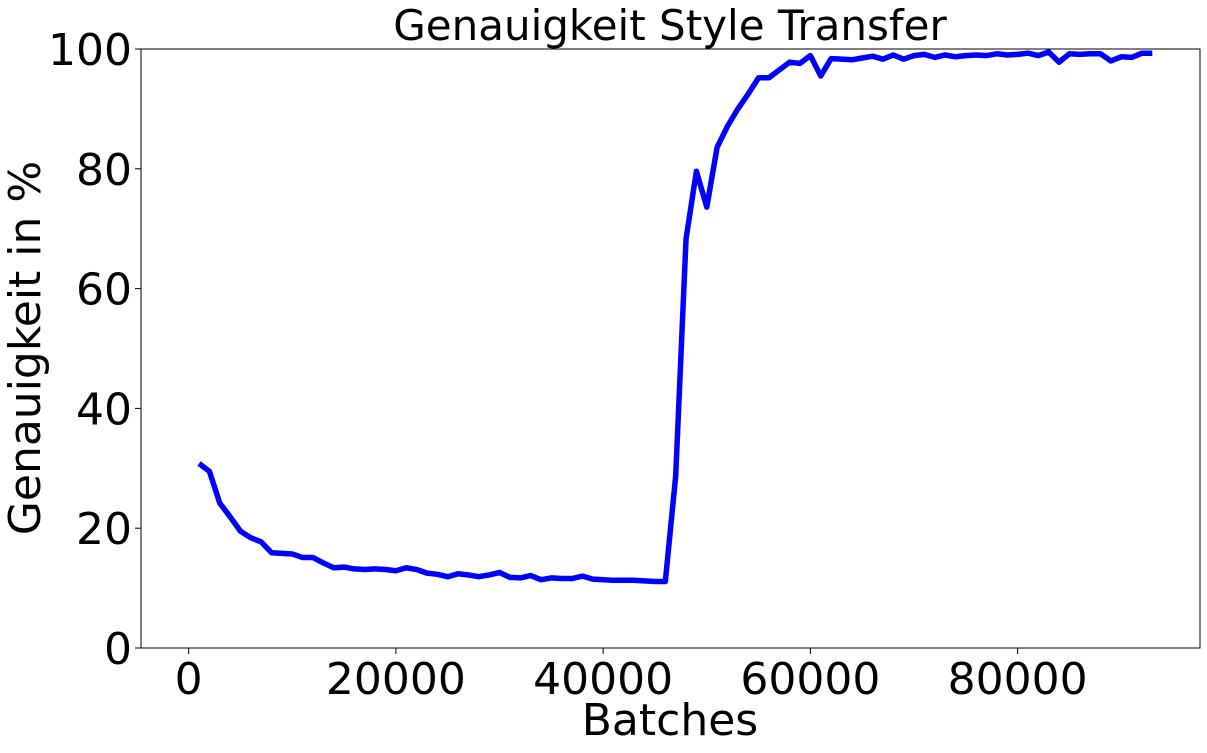 Image resolution: width=1207 pixels, height=753 pixels. Describe the element at coordinates (90, 50) in the screenshot. I see `y-tick-label-5: 100` at that location.